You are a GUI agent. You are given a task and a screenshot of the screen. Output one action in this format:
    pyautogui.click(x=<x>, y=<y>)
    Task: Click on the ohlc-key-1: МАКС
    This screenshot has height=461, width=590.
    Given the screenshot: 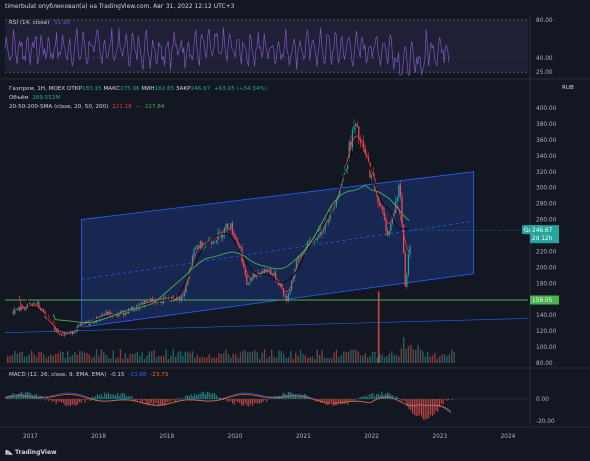 What is the action you would take?
    pyautogui.click(x=111, y=89)
    